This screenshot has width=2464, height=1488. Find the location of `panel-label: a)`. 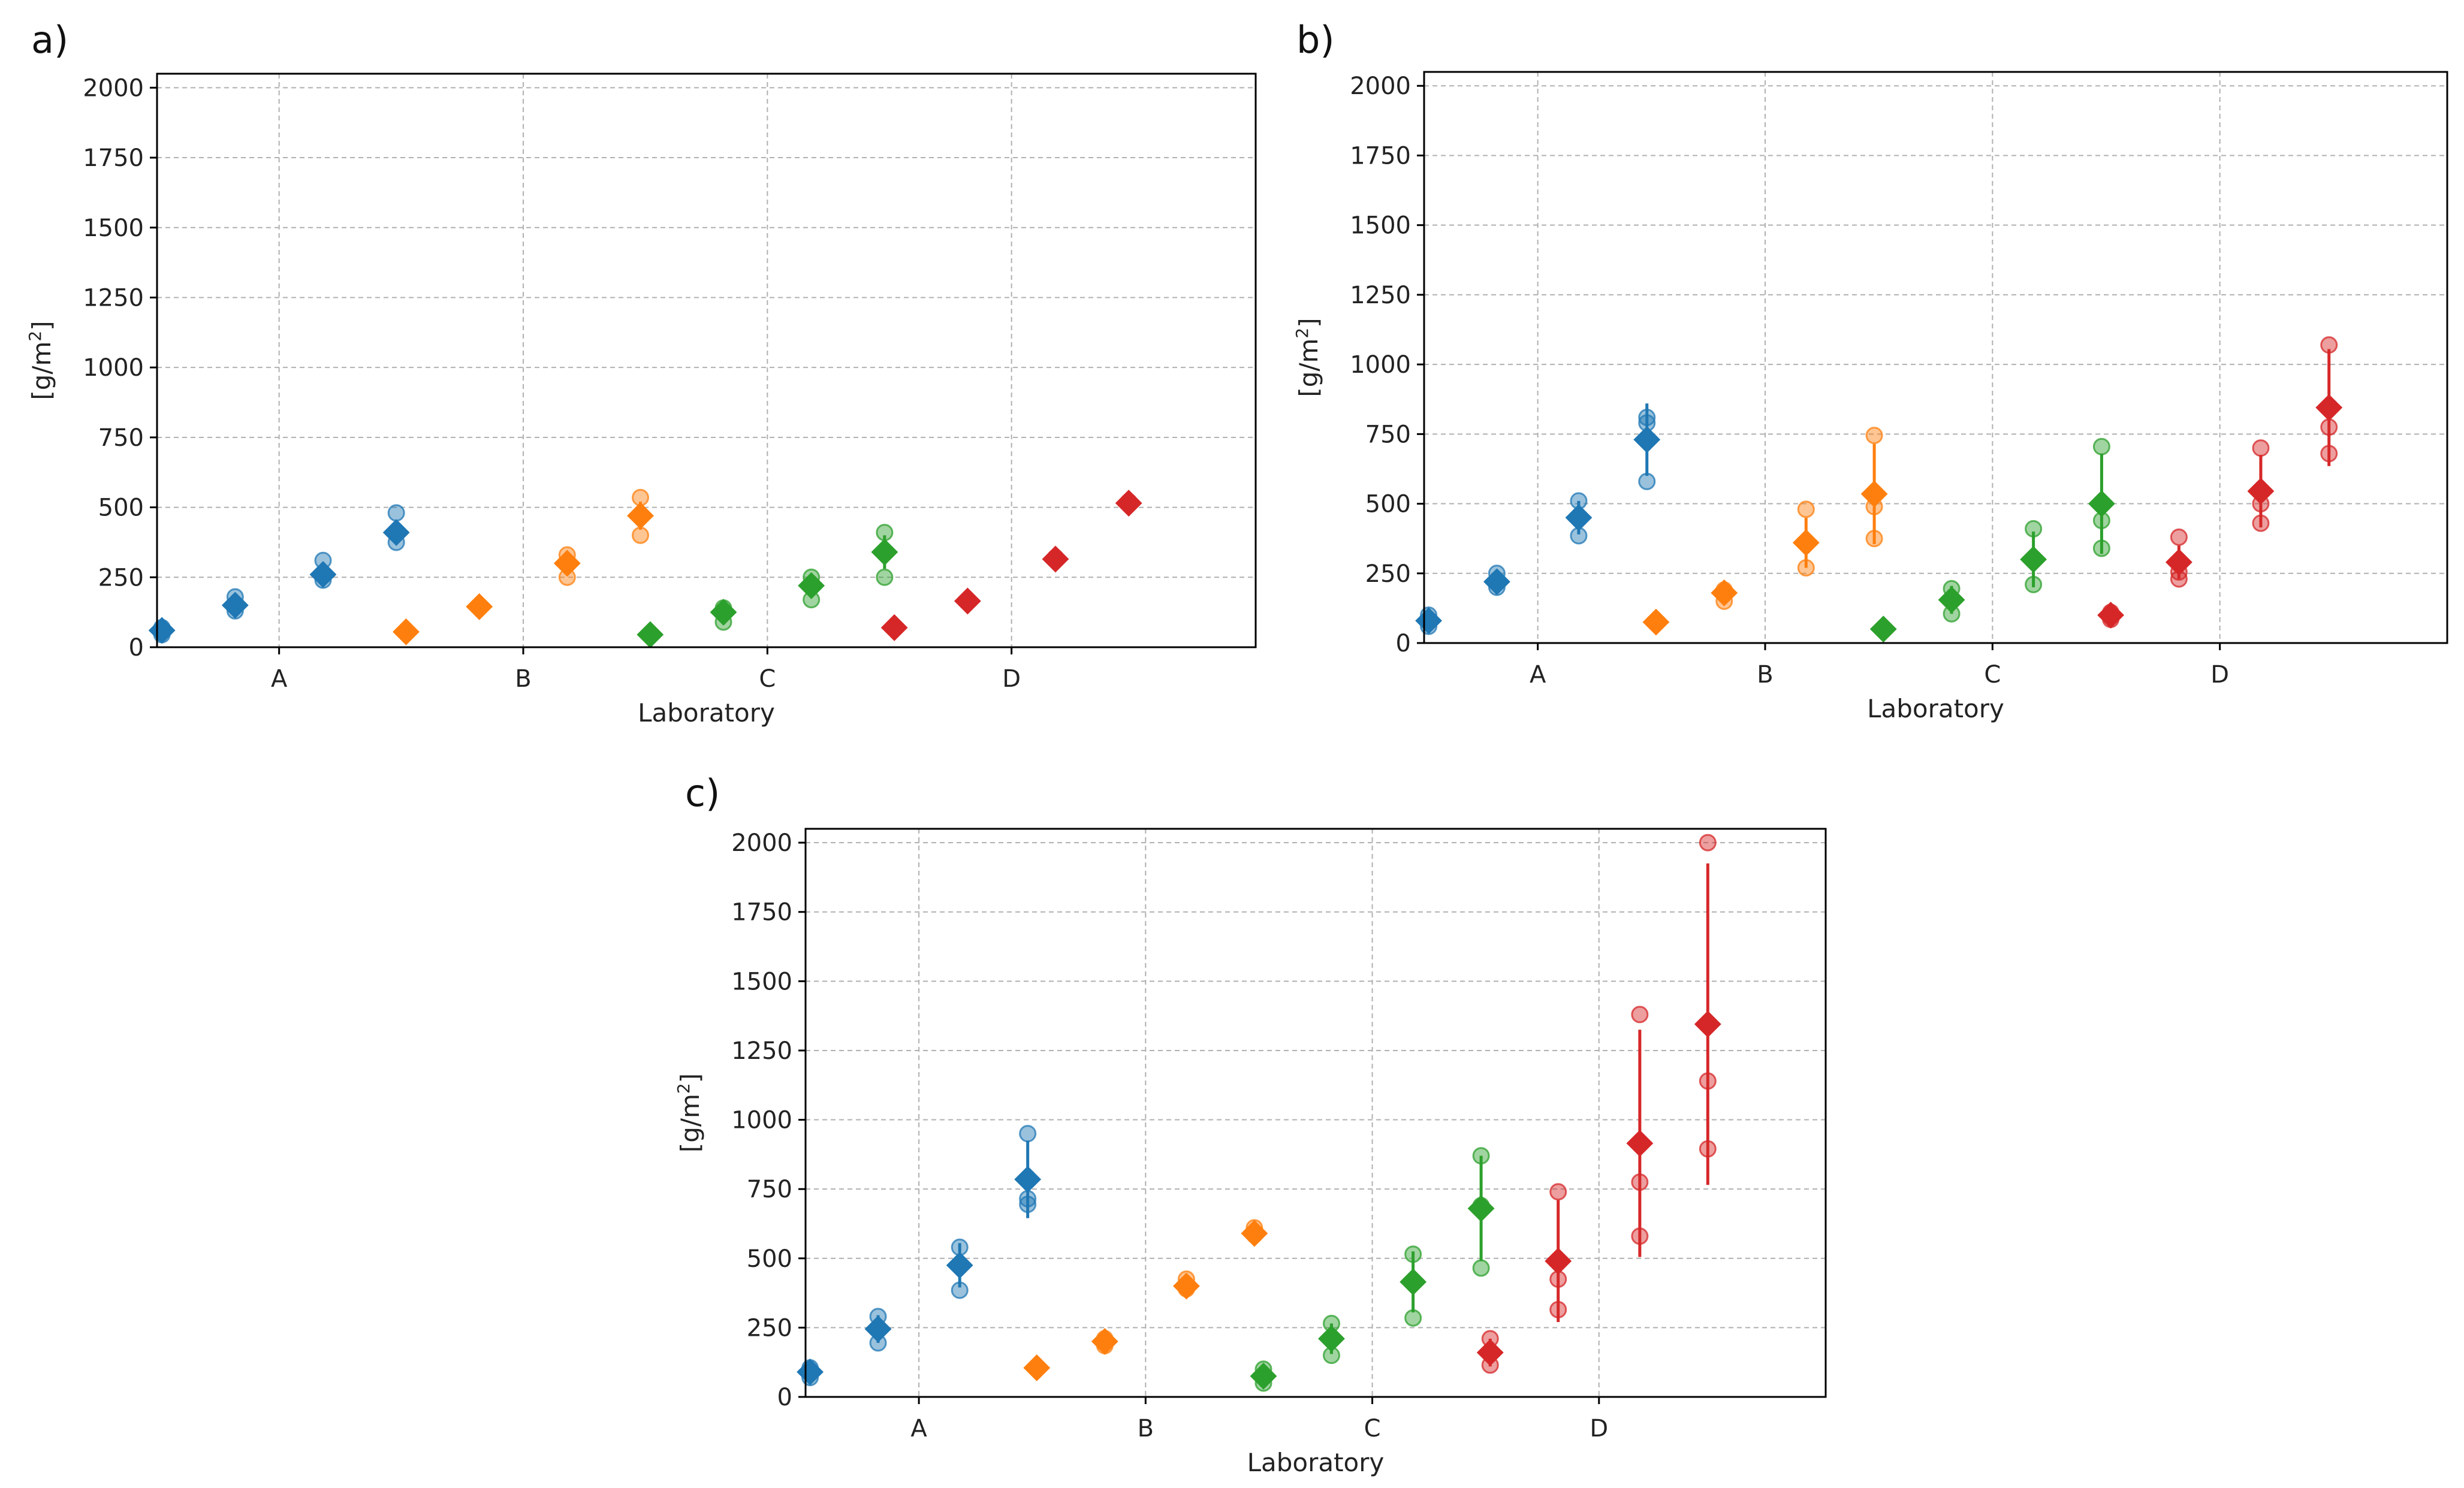

panel-label: a) is located at coordinates (49, 40).